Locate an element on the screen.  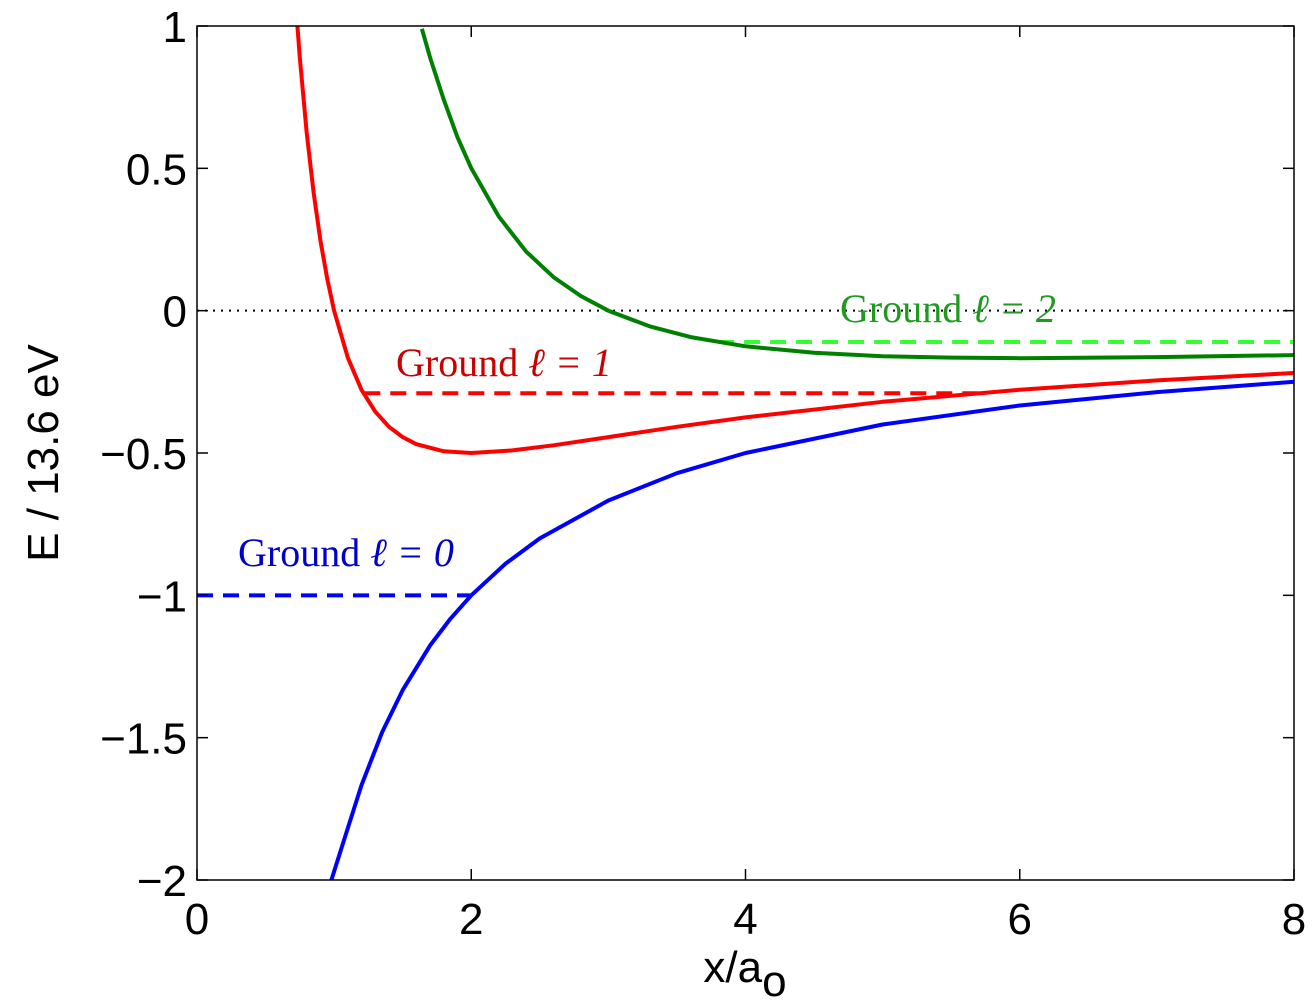
x-tick-label: 2 is located at coordinates (471, 919).